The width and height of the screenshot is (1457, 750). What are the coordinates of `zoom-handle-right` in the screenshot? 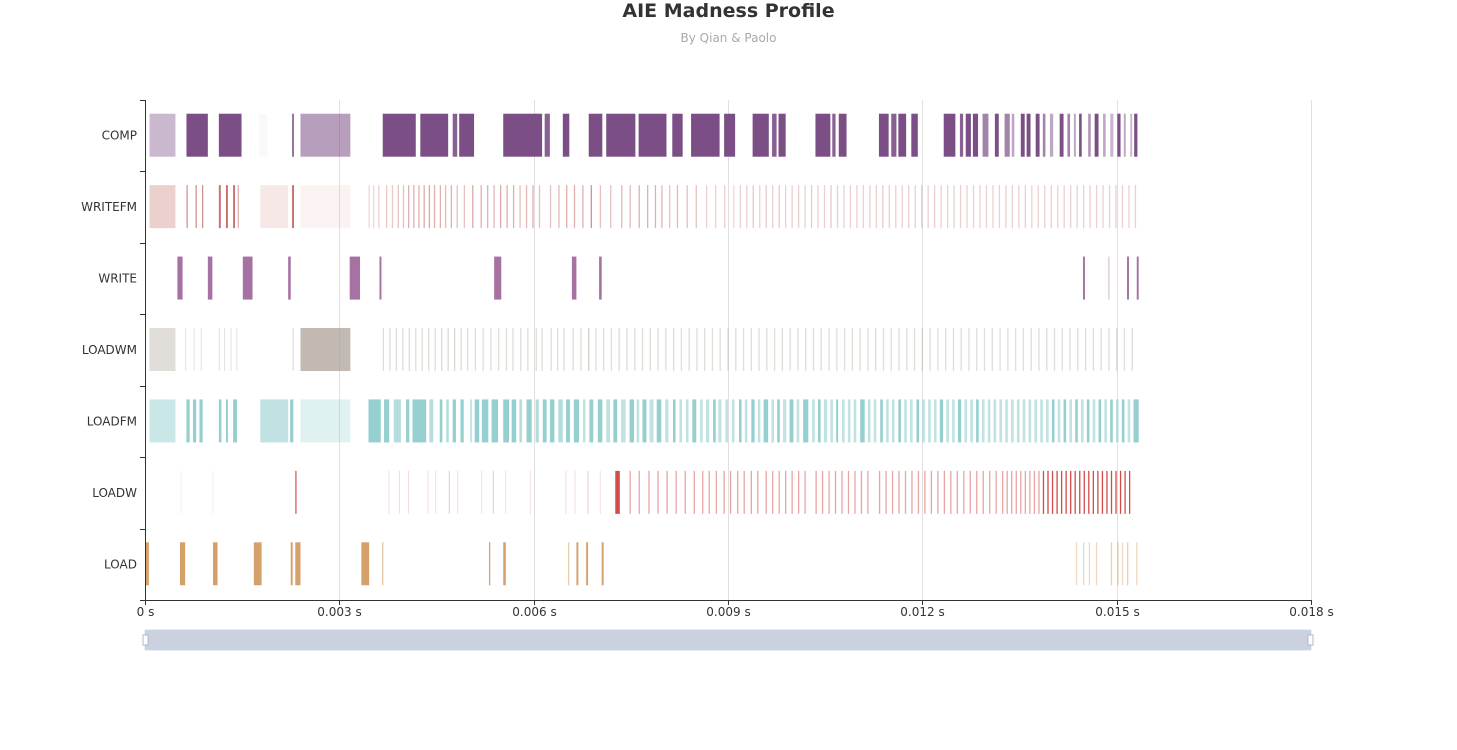 It's located at (1310, 640).